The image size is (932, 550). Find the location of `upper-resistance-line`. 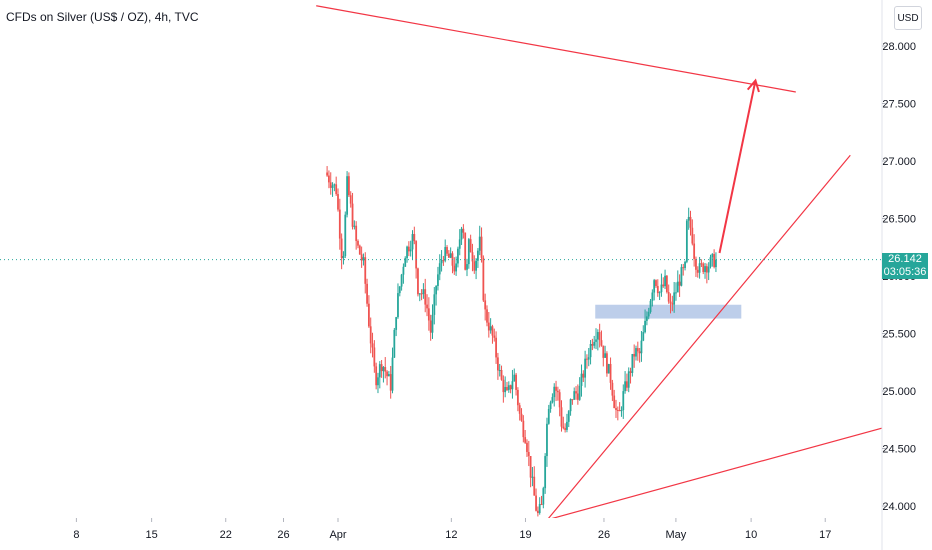

upper-resistance-line is located at coordinates (556, 49).